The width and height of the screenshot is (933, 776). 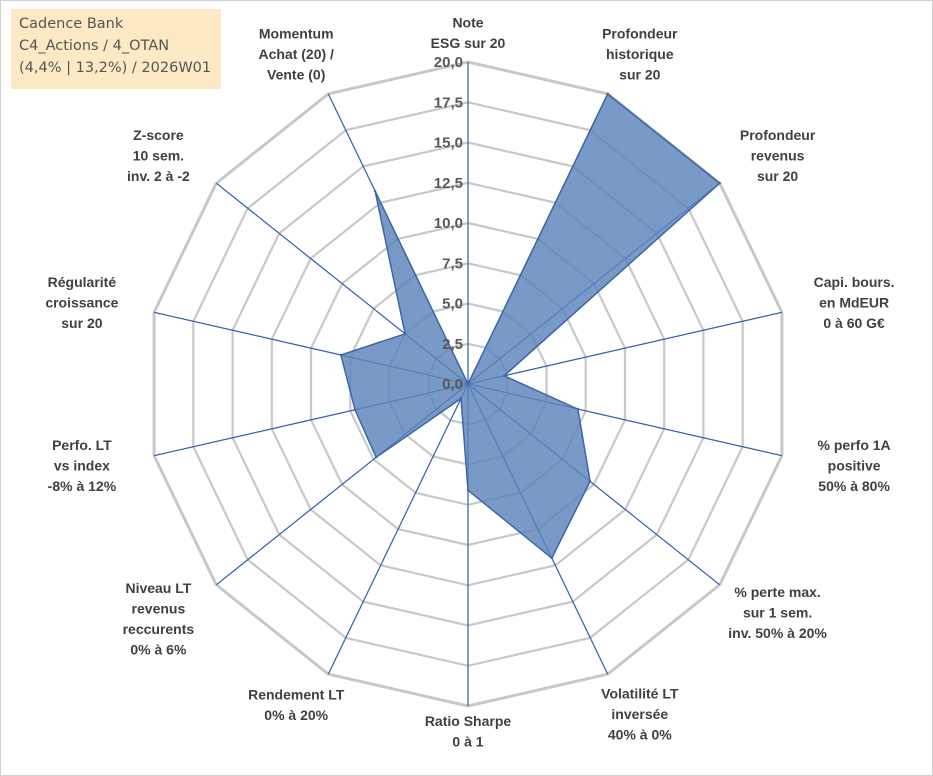 I want to click on tick-label: 10,0, so click(x=448, y=223).